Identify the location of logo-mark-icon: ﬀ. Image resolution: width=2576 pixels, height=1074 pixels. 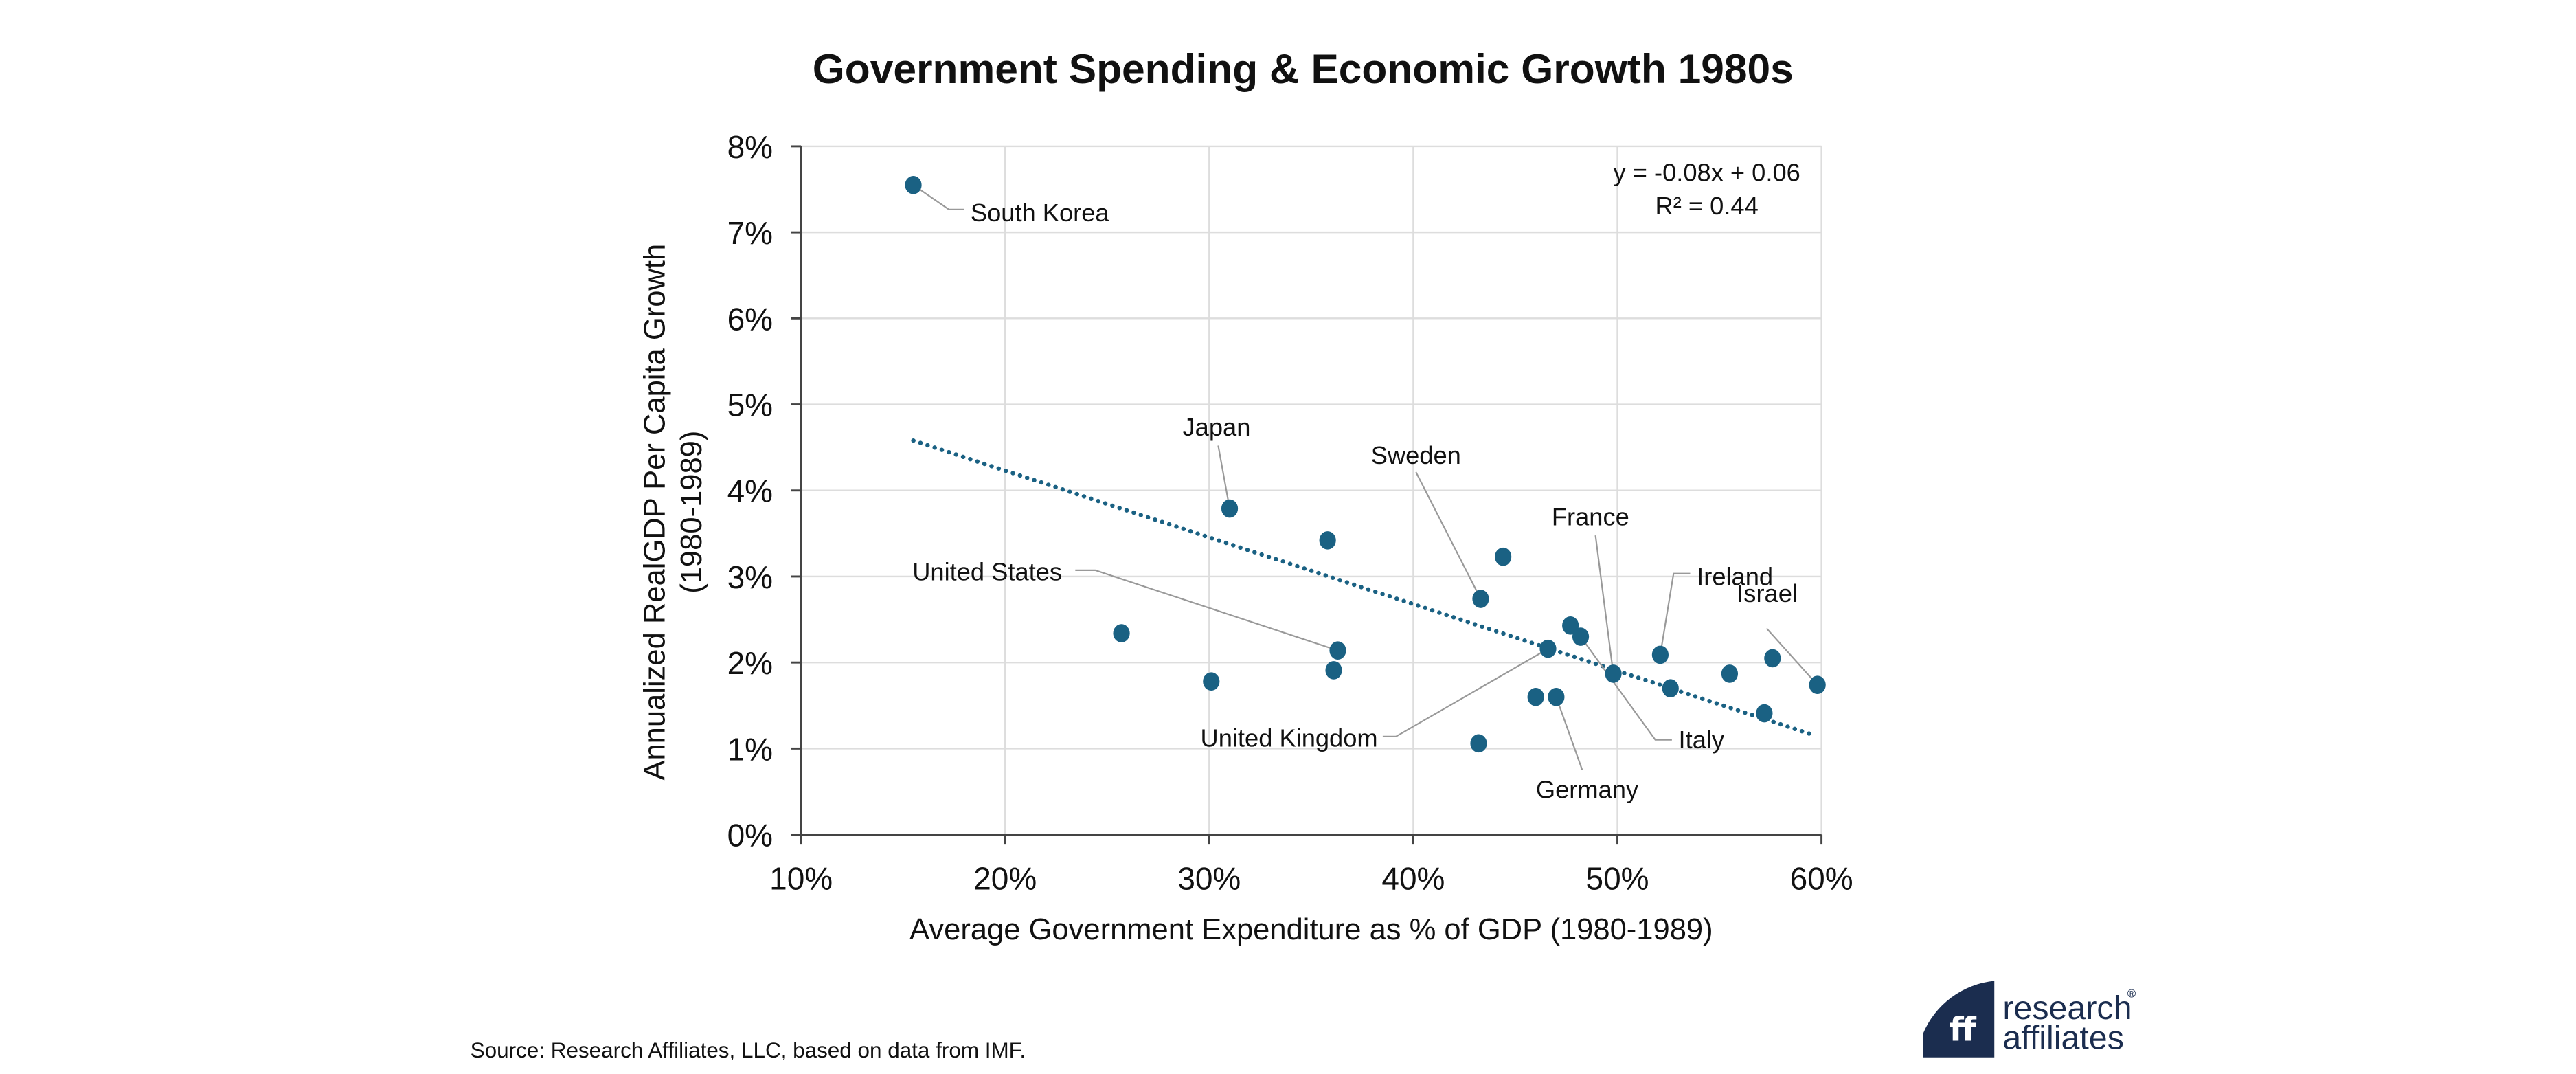
(1963, 1030).